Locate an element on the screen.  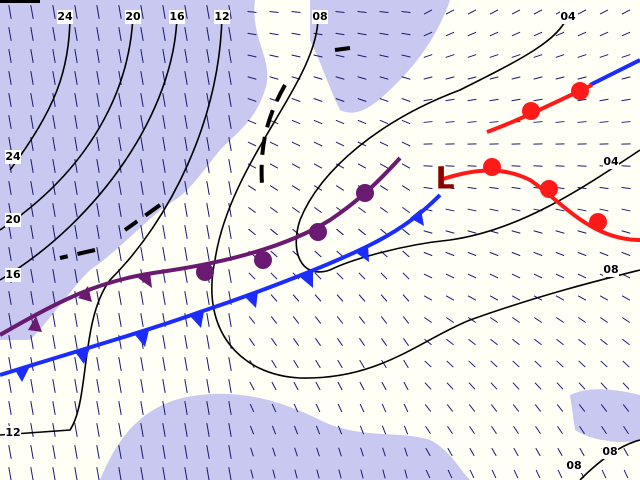
isobar-label: 24 is located at coordinates (65, 16).